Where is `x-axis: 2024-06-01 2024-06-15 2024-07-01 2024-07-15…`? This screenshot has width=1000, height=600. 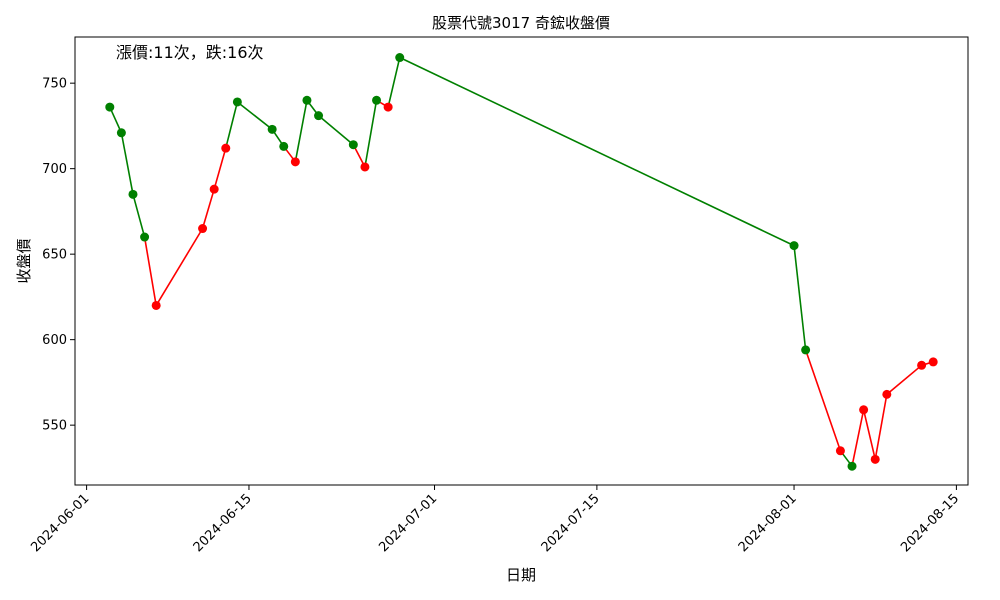 x-axis: 2024-06-01 2024-06-15 2024-07-01 2024-07-15… is located at coordinates (495, 520).